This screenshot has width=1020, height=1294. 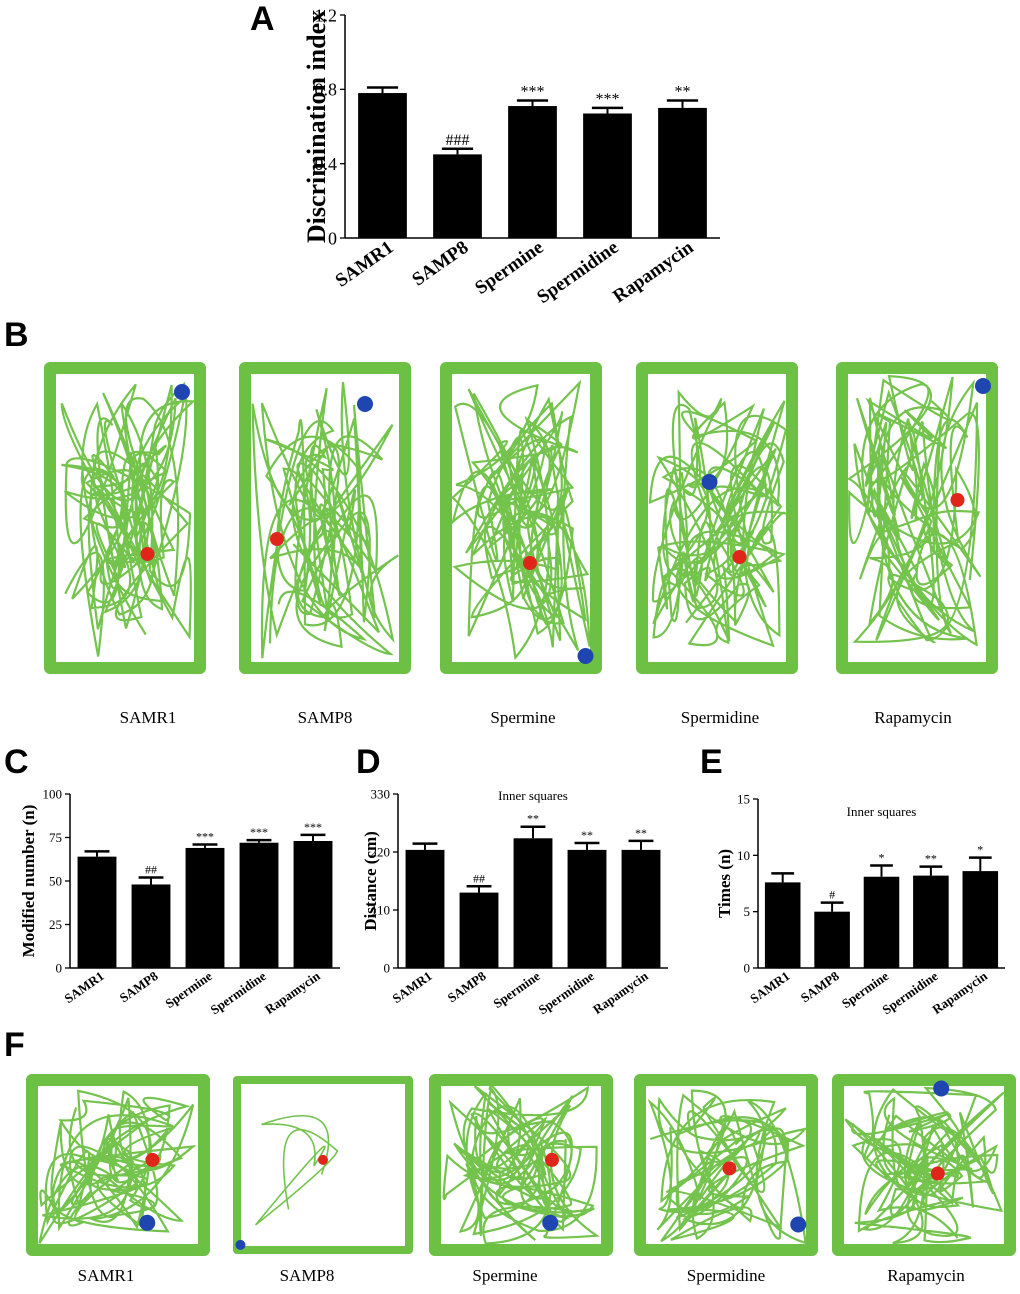 I want to click on track-f-4-arena, so click(x=726, y=1165).